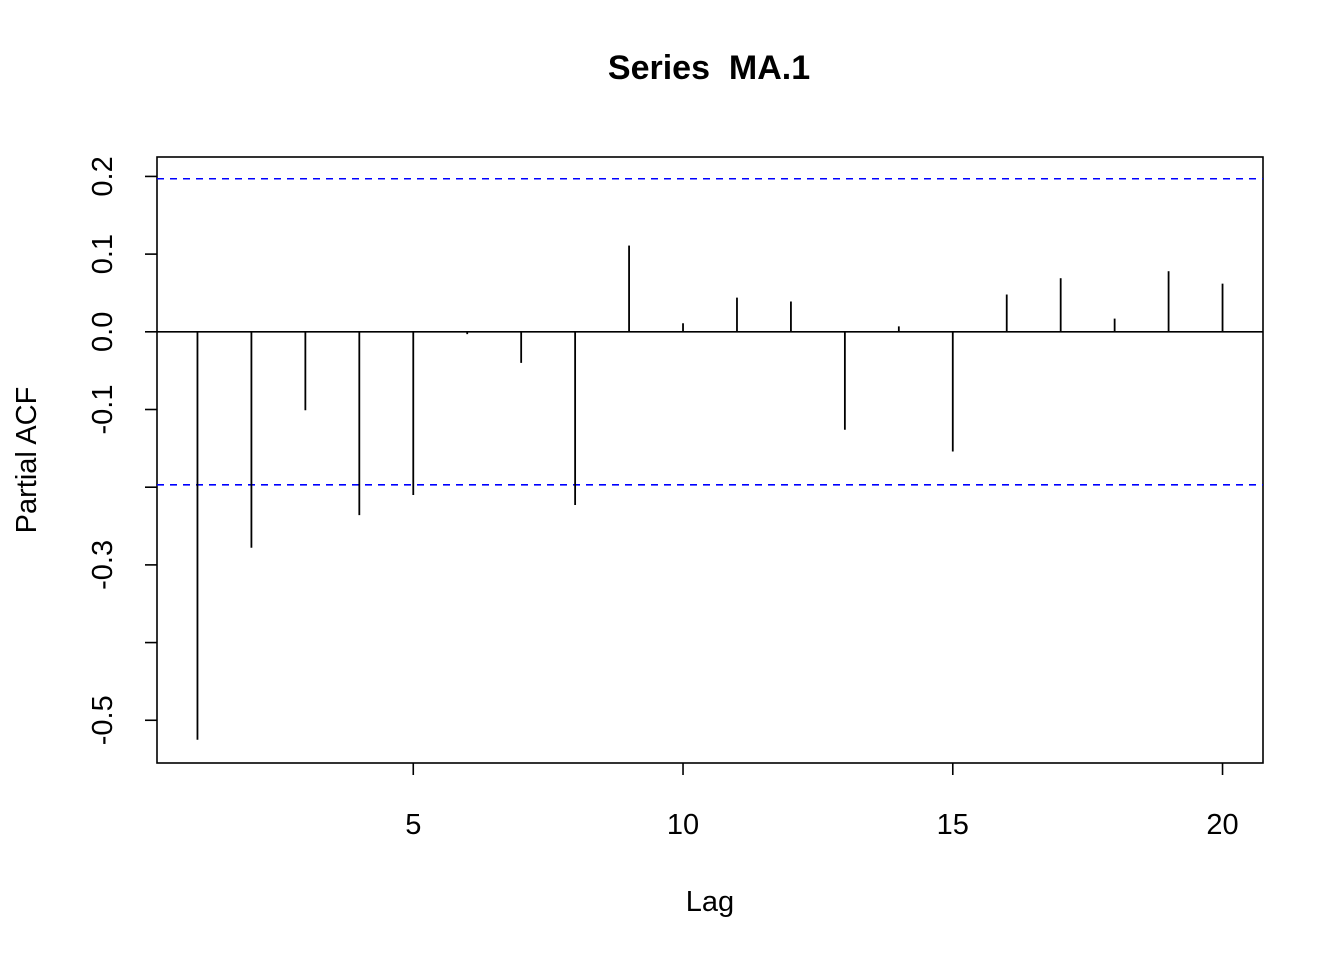  What do you see at coordinates (103, 720) in the screenshot?
I see `y-tick-label-7: -0.5` at bounding box center [103, 720].